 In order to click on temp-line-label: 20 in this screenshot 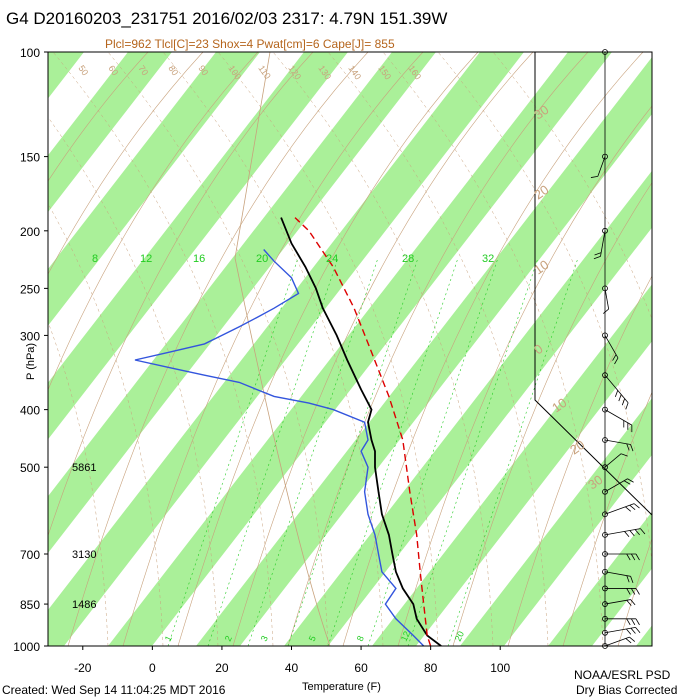, I will do `click(577, 447)`.